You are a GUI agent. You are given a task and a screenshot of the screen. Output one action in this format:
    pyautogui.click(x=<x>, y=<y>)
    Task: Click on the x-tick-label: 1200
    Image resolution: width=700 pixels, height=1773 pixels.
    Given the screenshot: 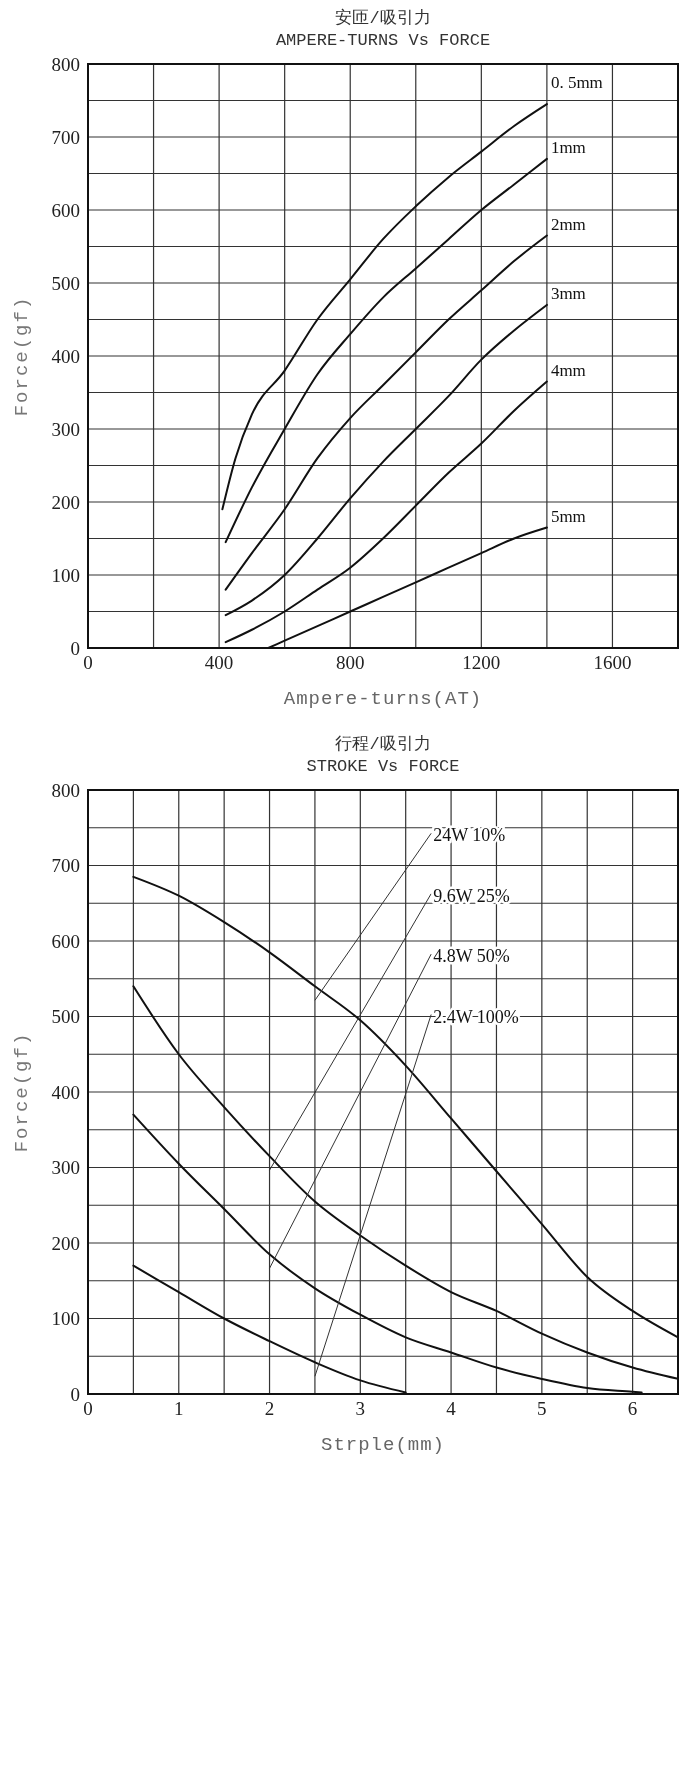 What is the action you would take?
    pyautogui.click(x=481, y=663)
    